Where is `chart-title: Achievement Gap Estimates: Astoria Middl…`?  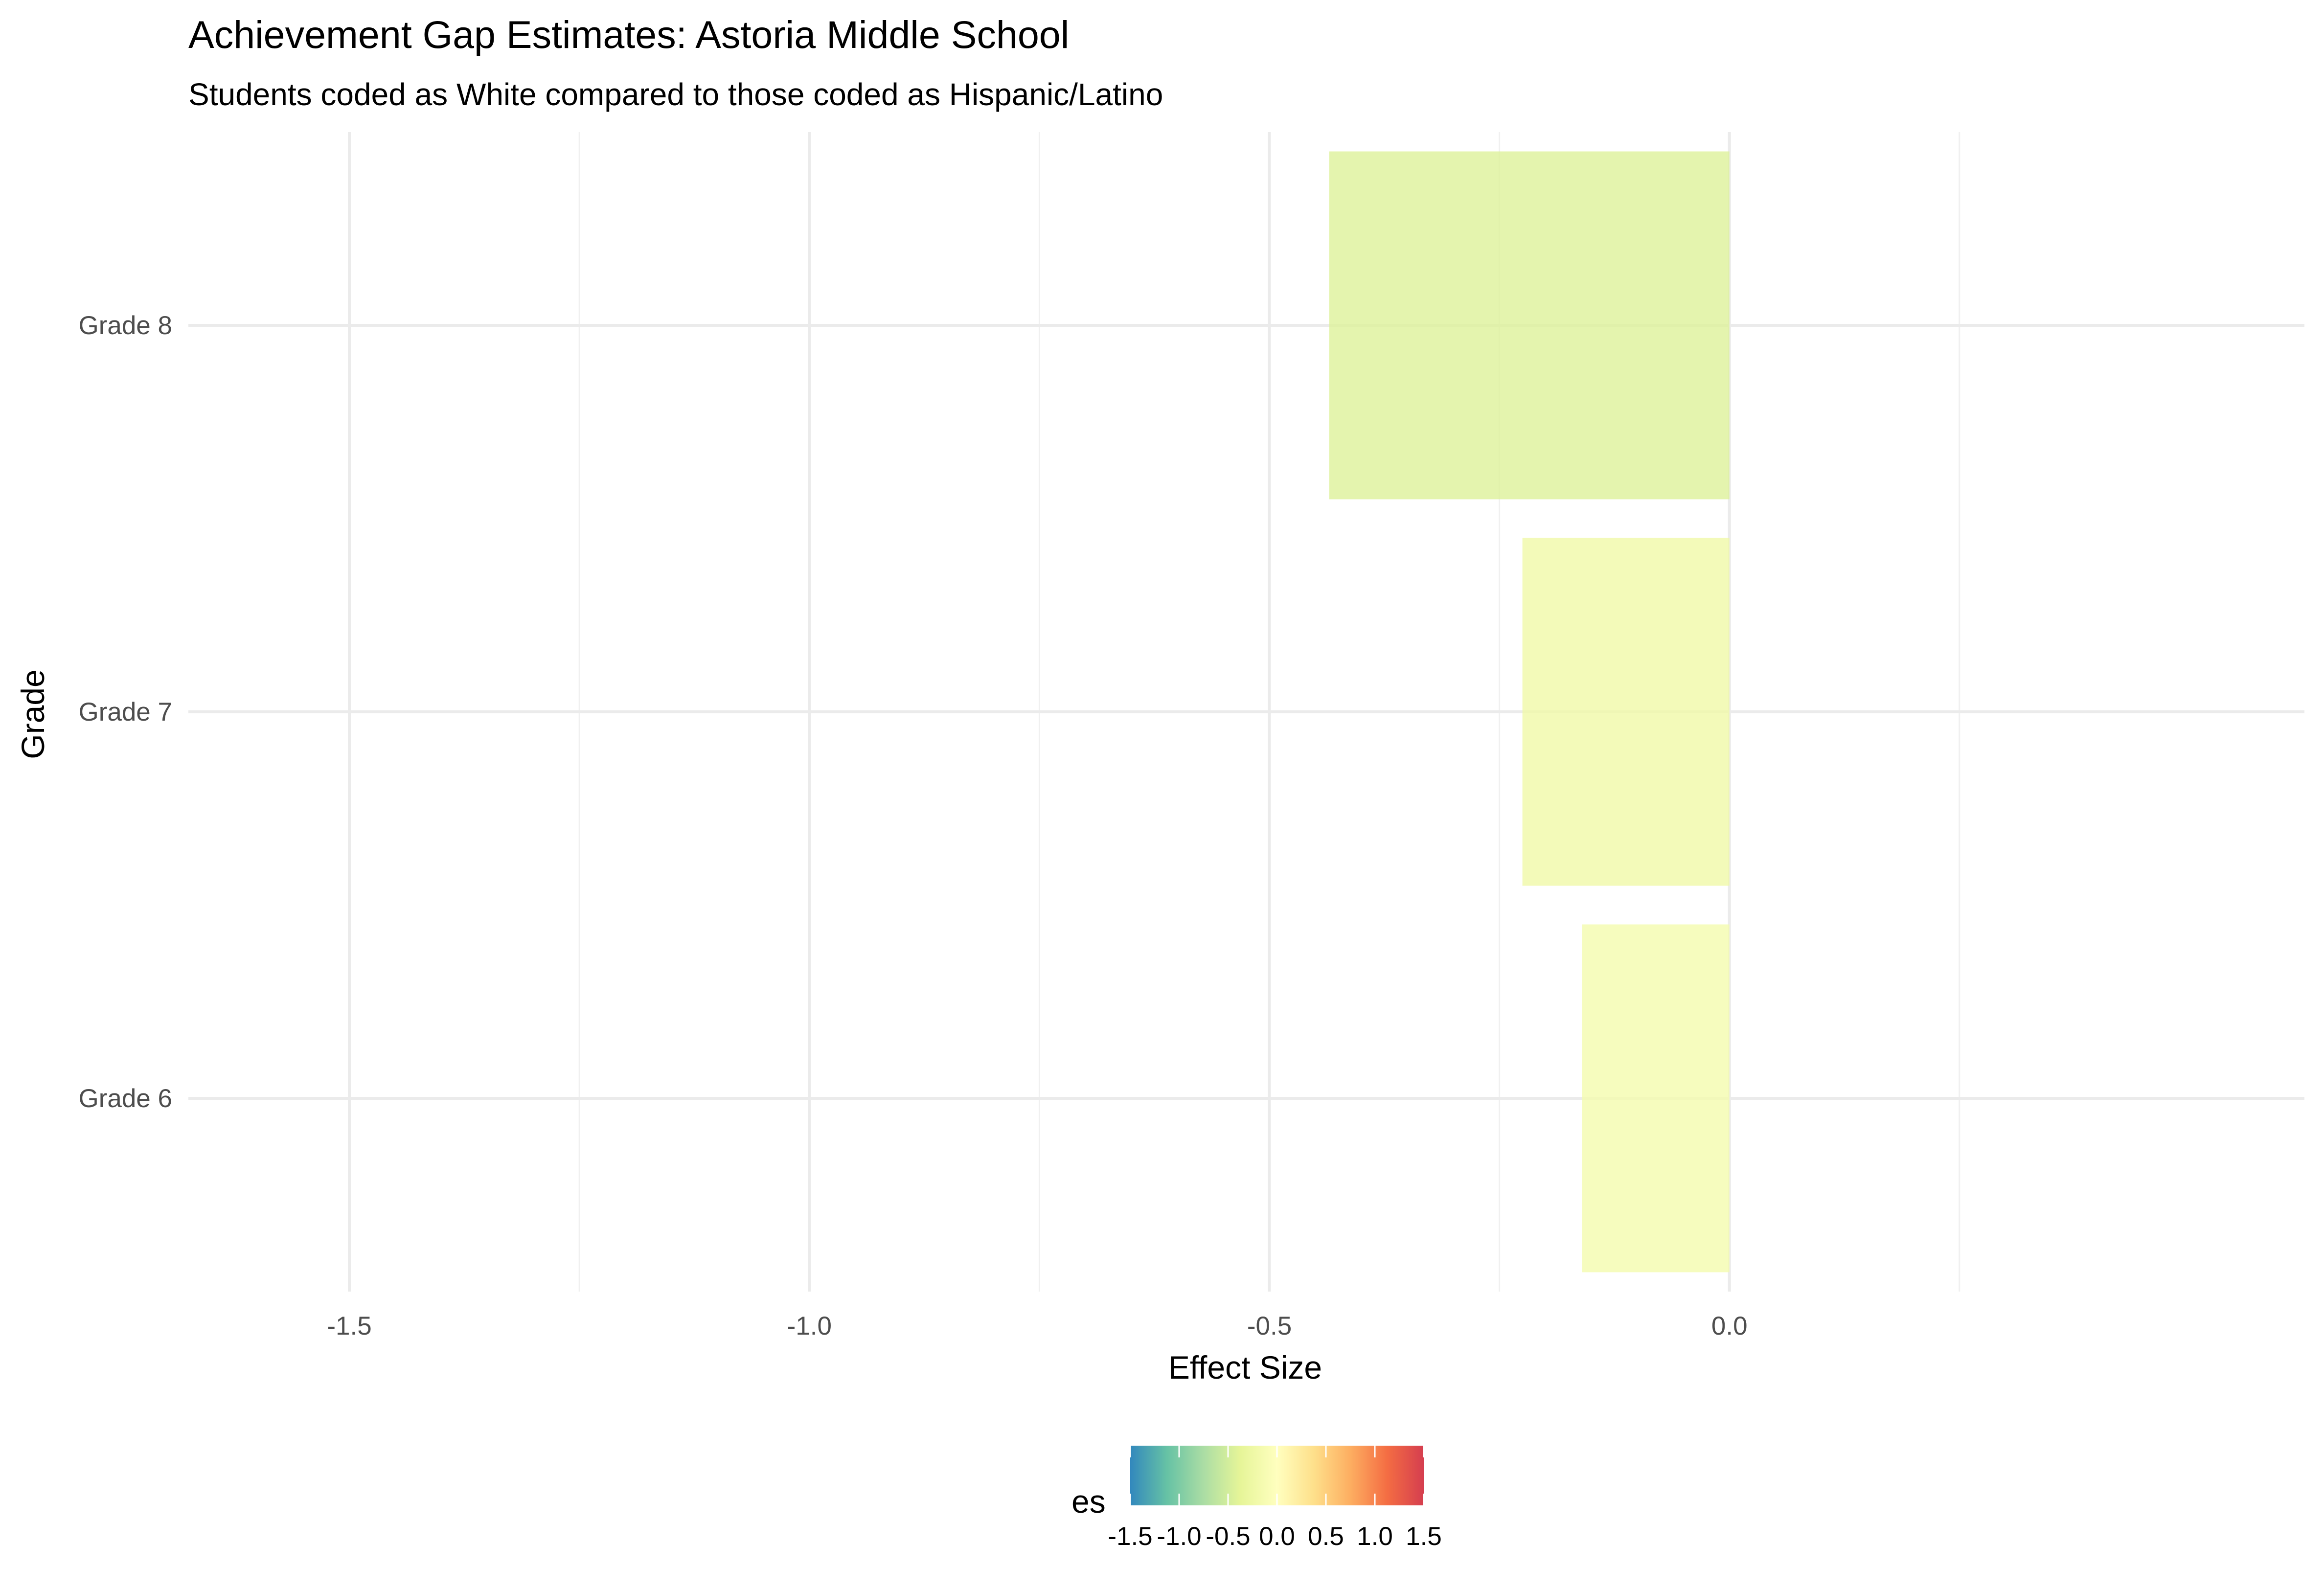 chart-title: Achievement Gap Estimates: Astoria Middl… is located at coordinates (629, 35).